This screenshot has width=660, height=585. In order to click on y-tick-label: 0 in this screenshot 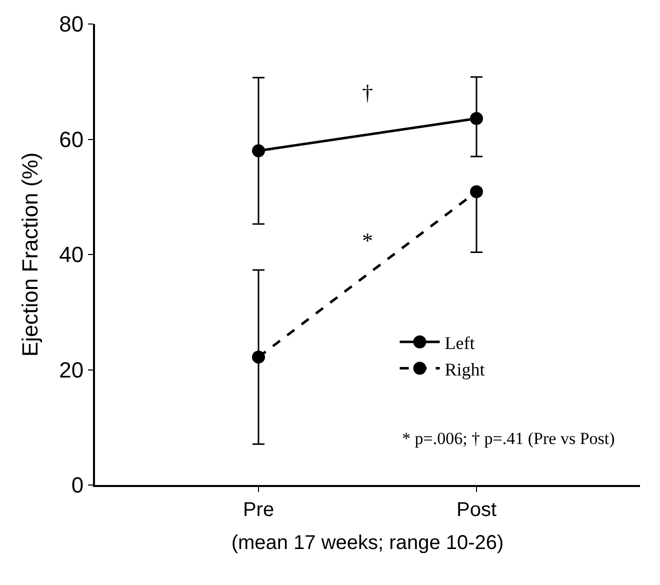, I will do `click(77, 485)`.